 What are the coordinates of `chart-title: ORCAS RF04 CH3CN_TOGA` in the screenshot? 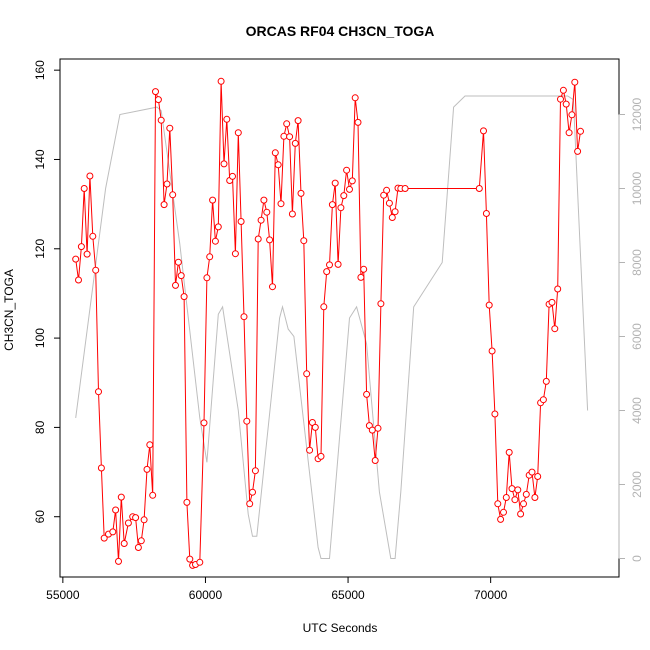 It's located at (340, 31).